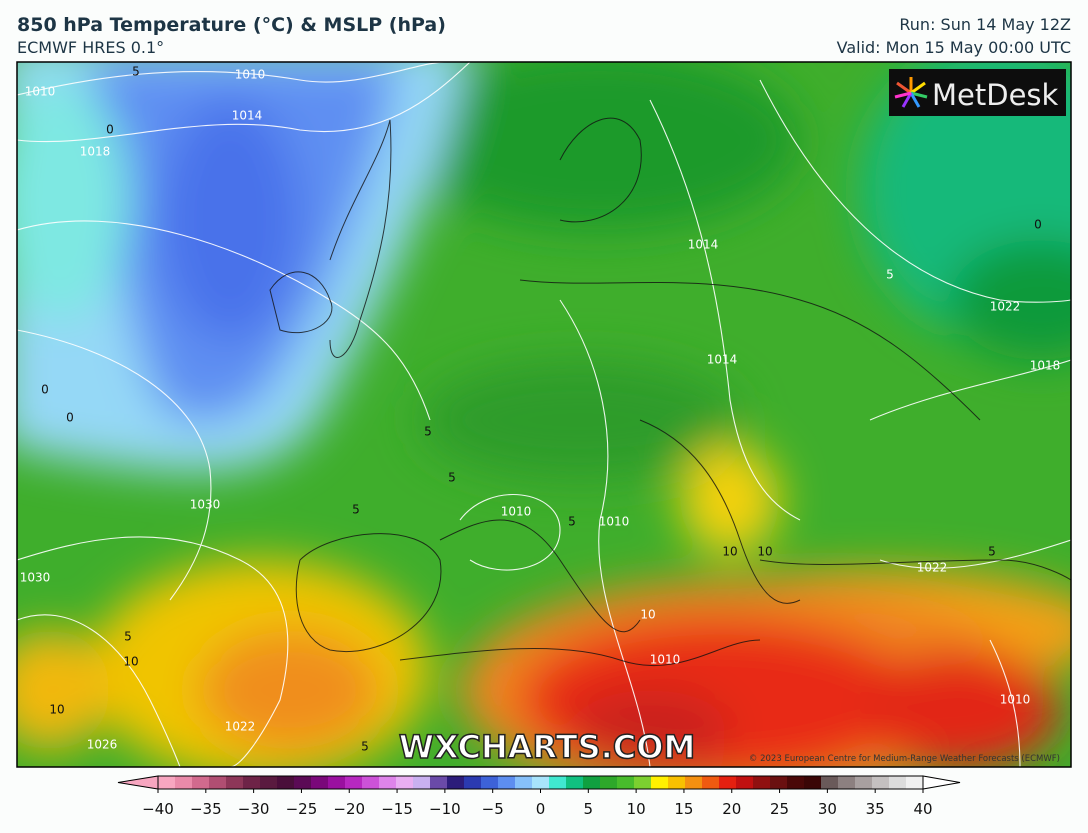 This screenshot has width=1088, height=833. Describe the element at coordinates (985, 24) in the screenshot. I see `run-time: Run: Sun 14 May 12Z` at that location.